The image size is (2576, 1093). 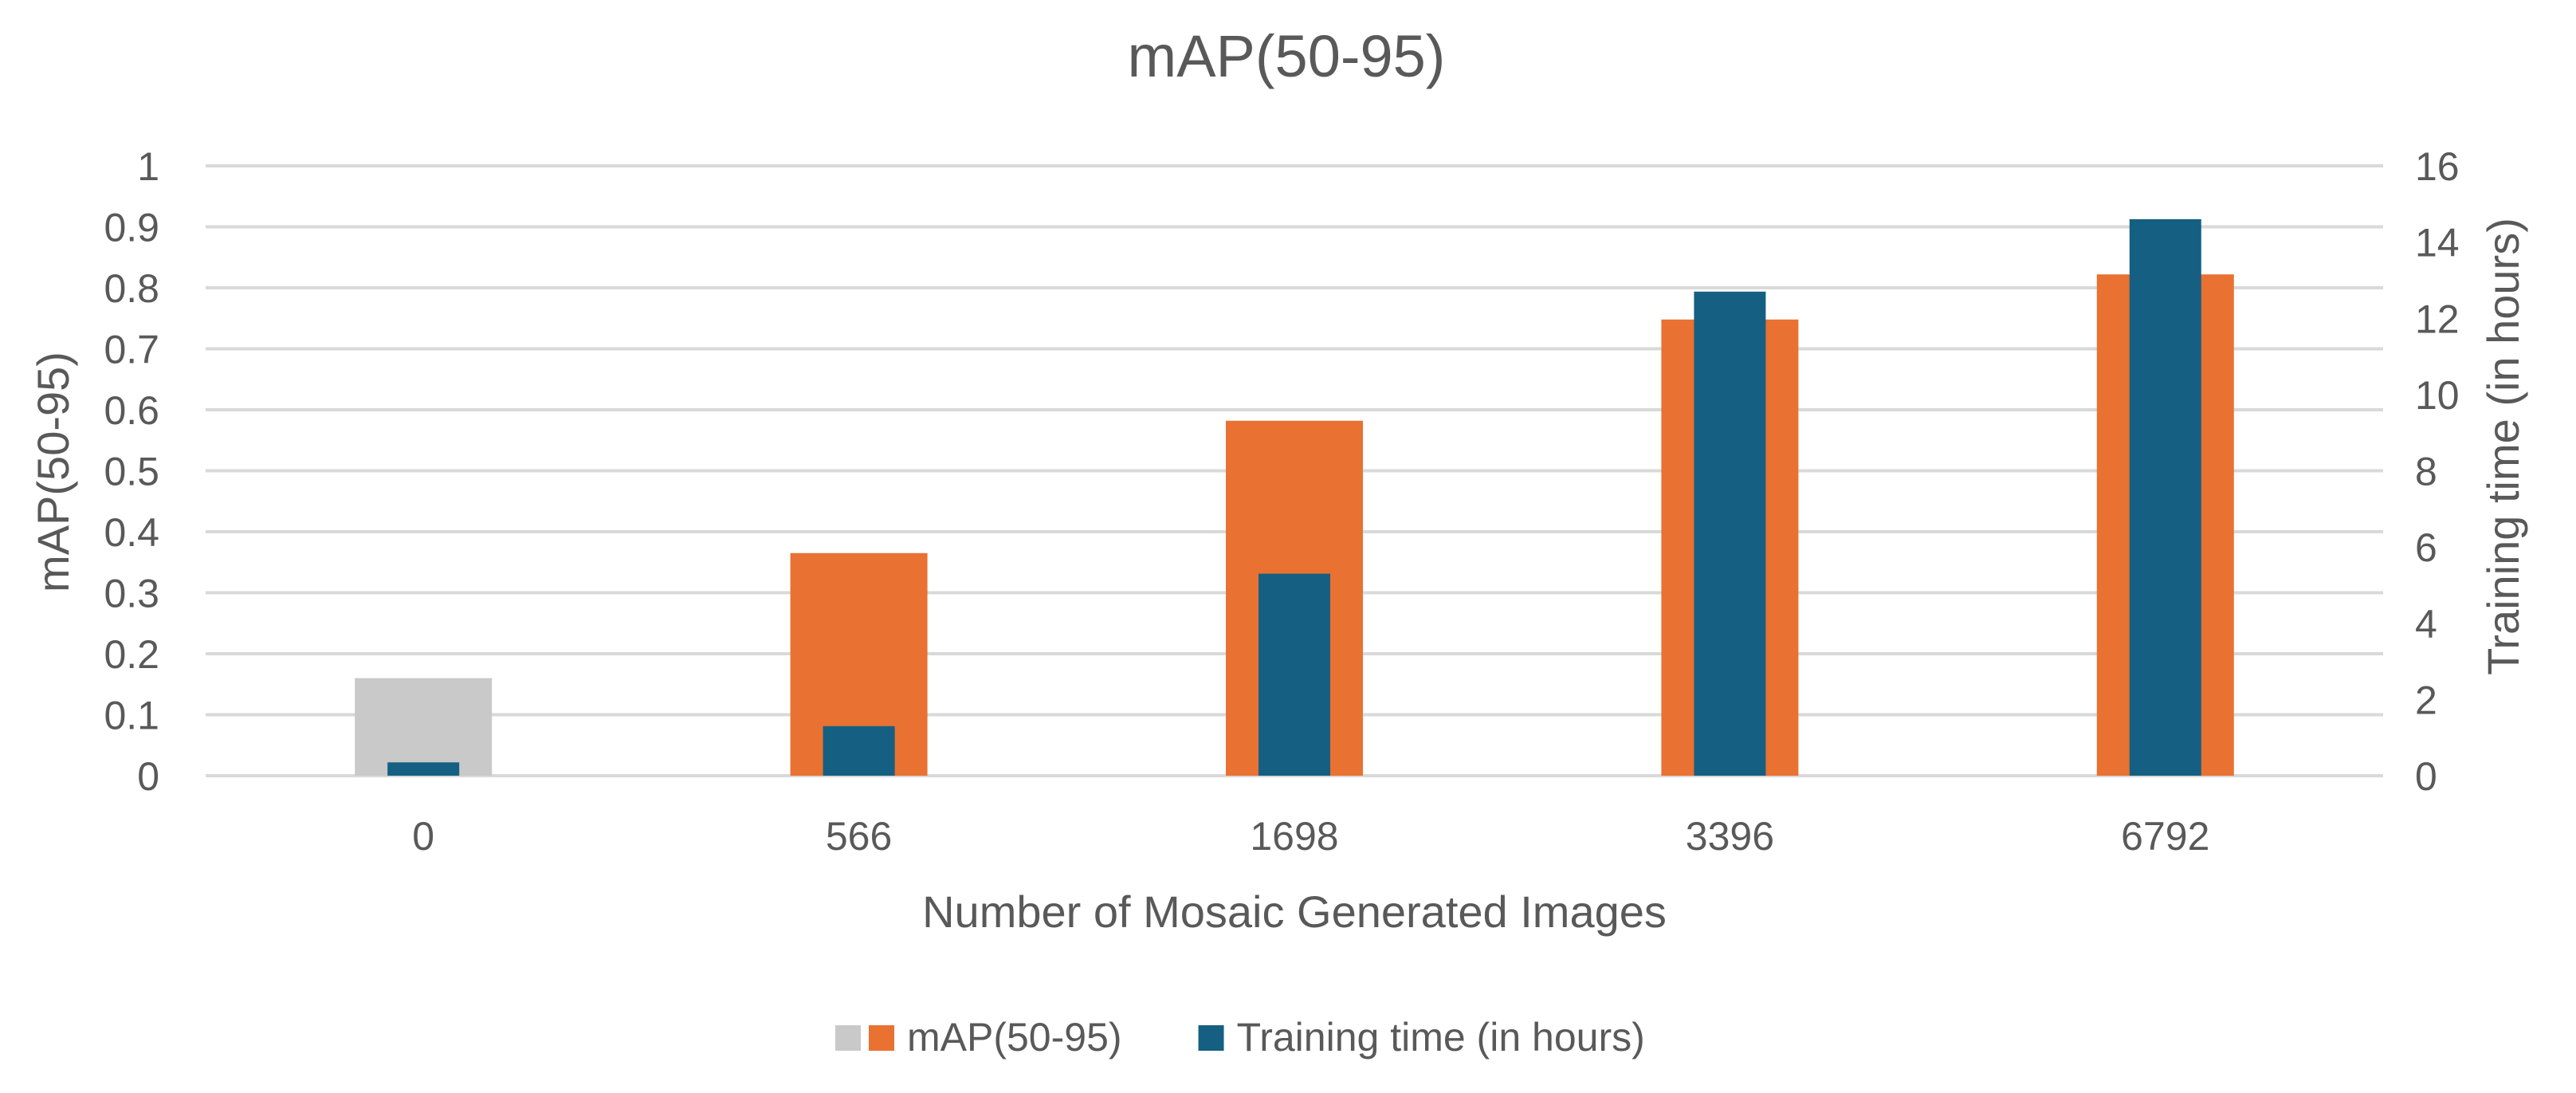 I want to click on y-axis-ticks: 0 0.1 0.2 0.3 0.4 0.5 0.6 0.7 0.8 0.9 1, so click(x=131, y=471).